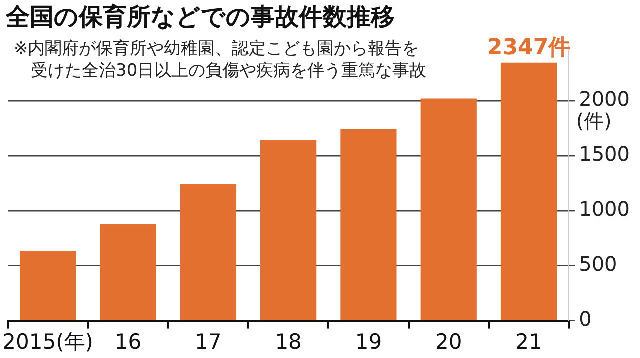  Describe the element at coordinates (594, 120) in the screenshot. I see `y-axis-title: (件)` at that location.